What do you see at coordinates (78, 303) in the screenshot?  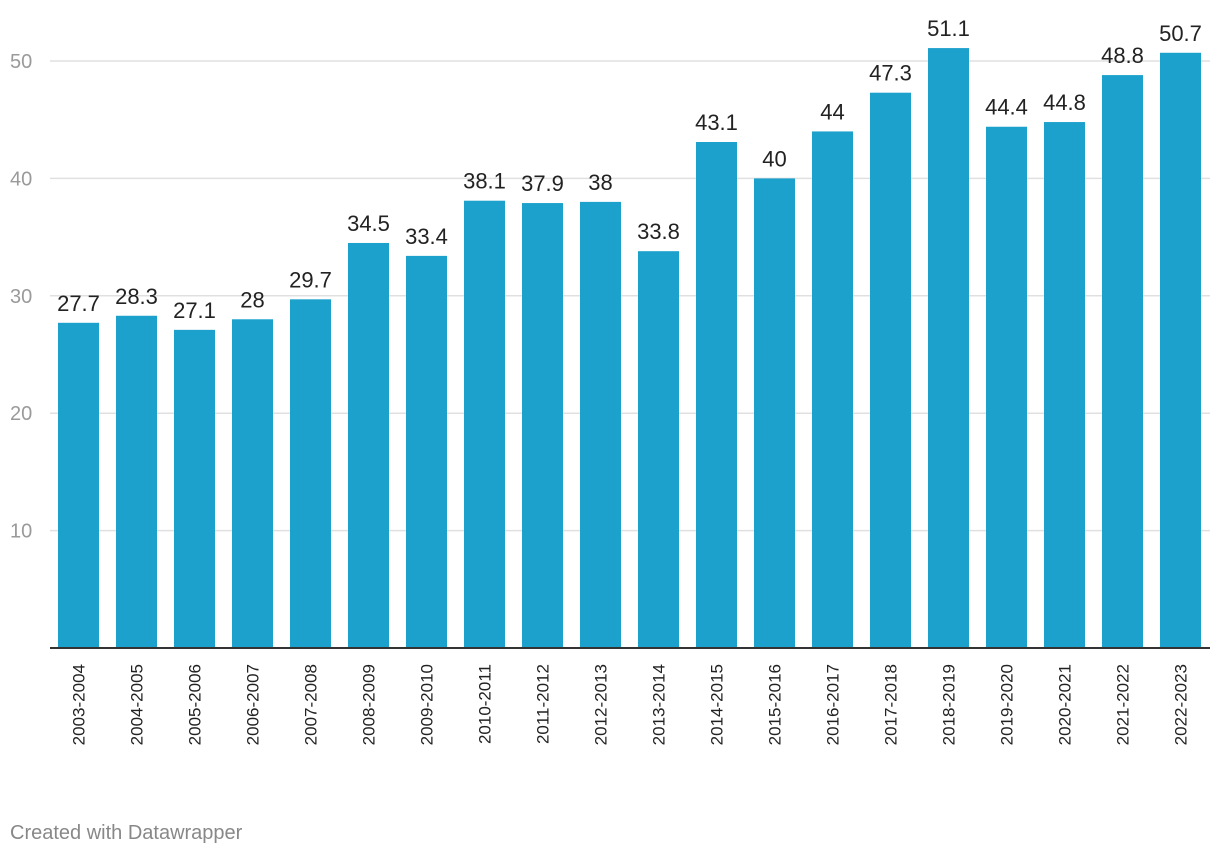 I see `value-label: 27.7` at bounding box center [78, 303].